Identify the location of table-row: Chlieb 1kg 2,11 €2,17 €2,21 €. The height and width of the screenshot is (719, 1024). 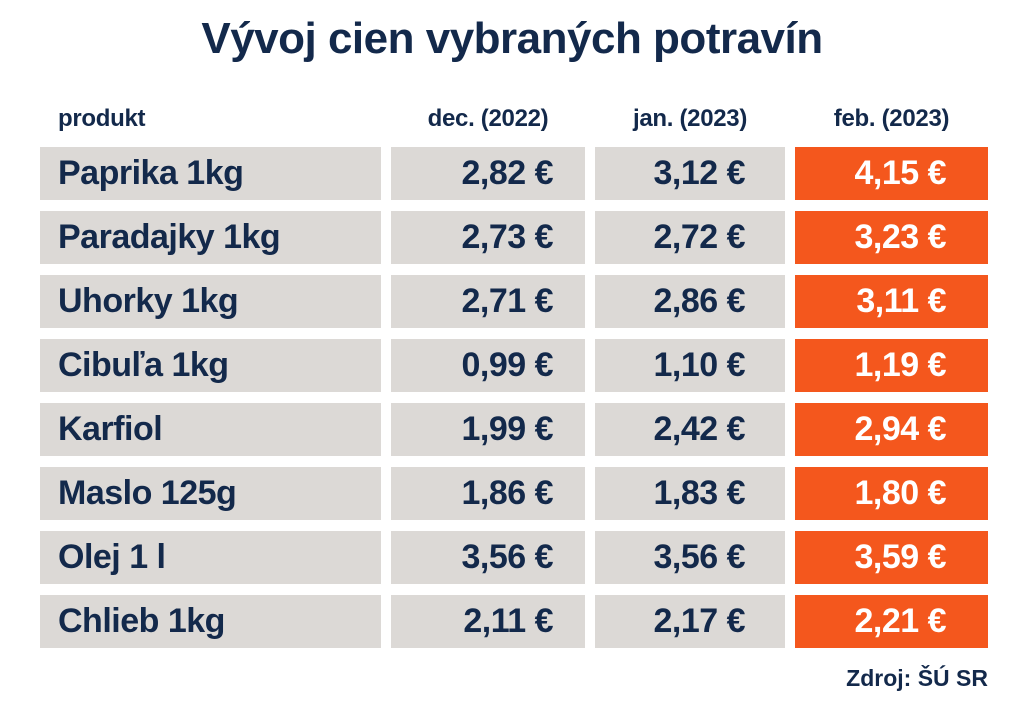
(514, 621).